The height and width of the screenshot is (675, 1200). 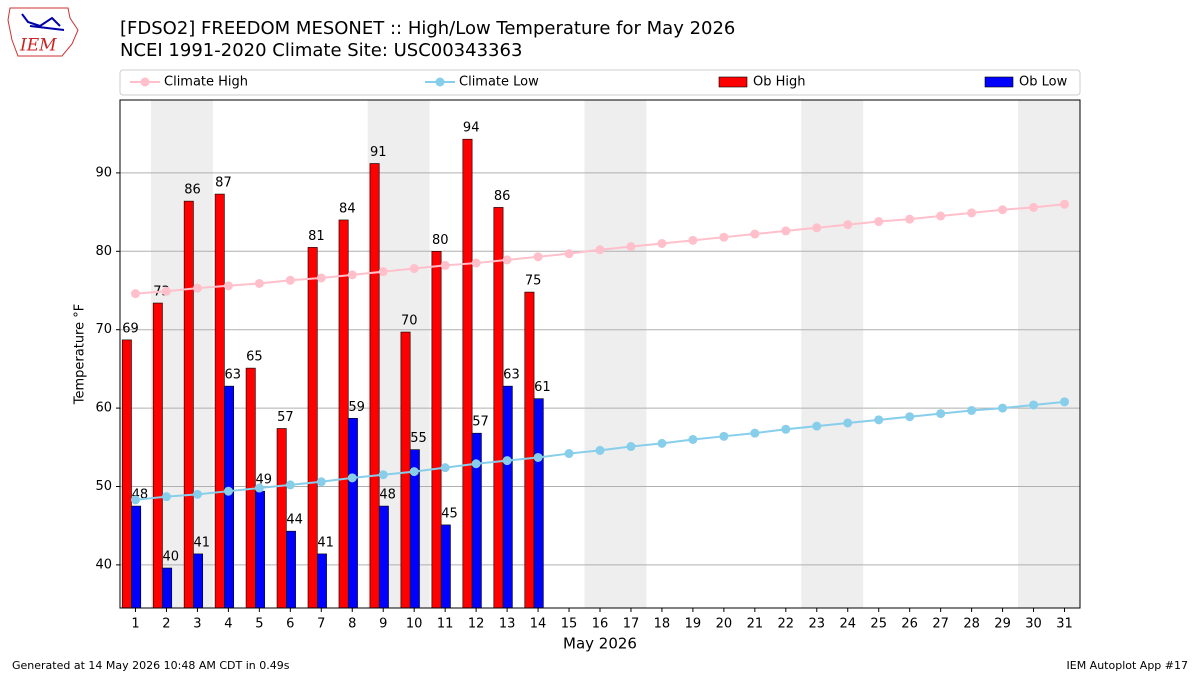 What do you see at coordinates (1049, 354) in the screenshot?
I see `weekend-shade` at bounding box center [1049, 354].